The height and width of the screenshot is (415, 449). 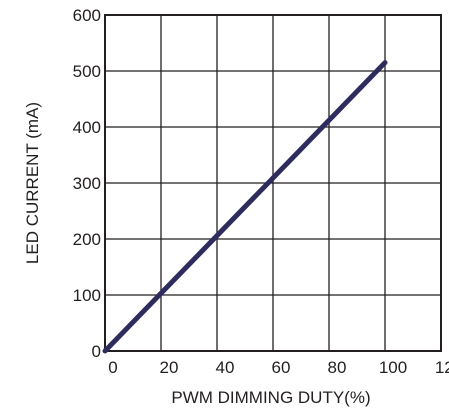 What do you see at coordinates (87, 71) in the screenshot?
I see `y-tick-label: 500` at bounding box center [87, 71].